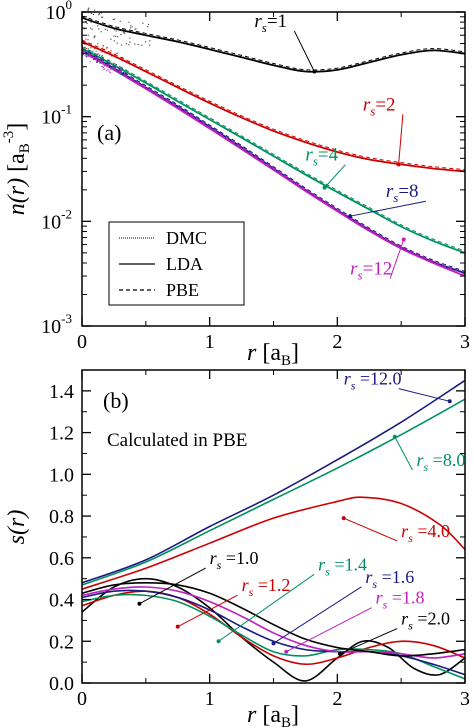 The width and height of the screenshot is (474, 728). I want to click on panel-a-xtick-label: 2, so click(337, 342).